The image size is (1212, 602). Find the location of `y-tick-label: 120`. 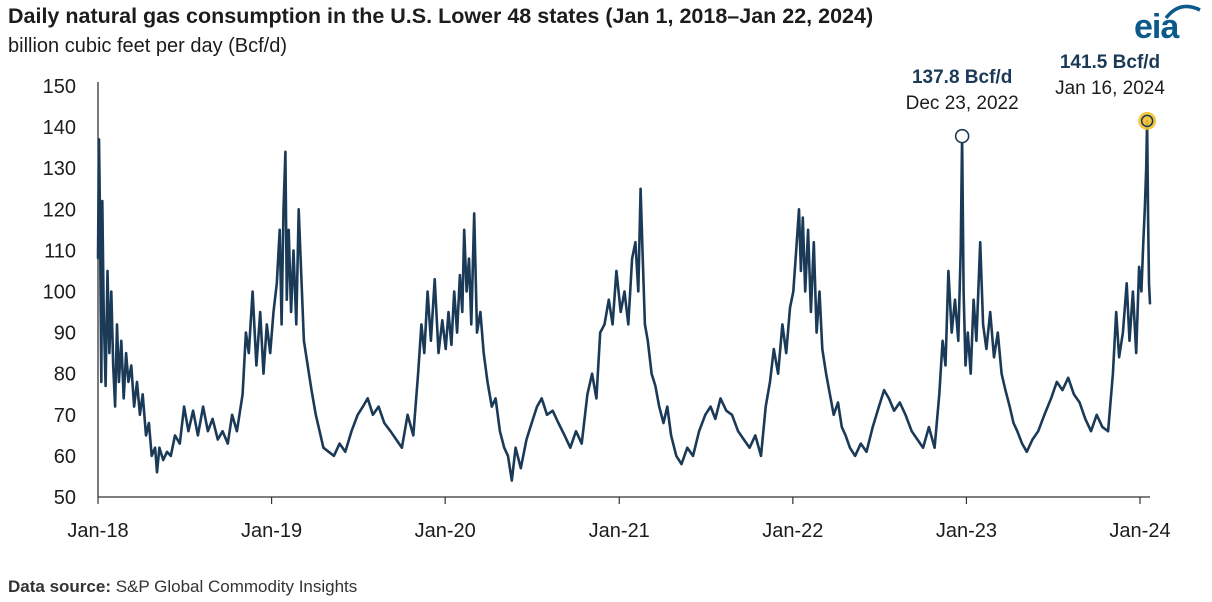

y-tick-label: 120 is located at coordinates (59, 210).